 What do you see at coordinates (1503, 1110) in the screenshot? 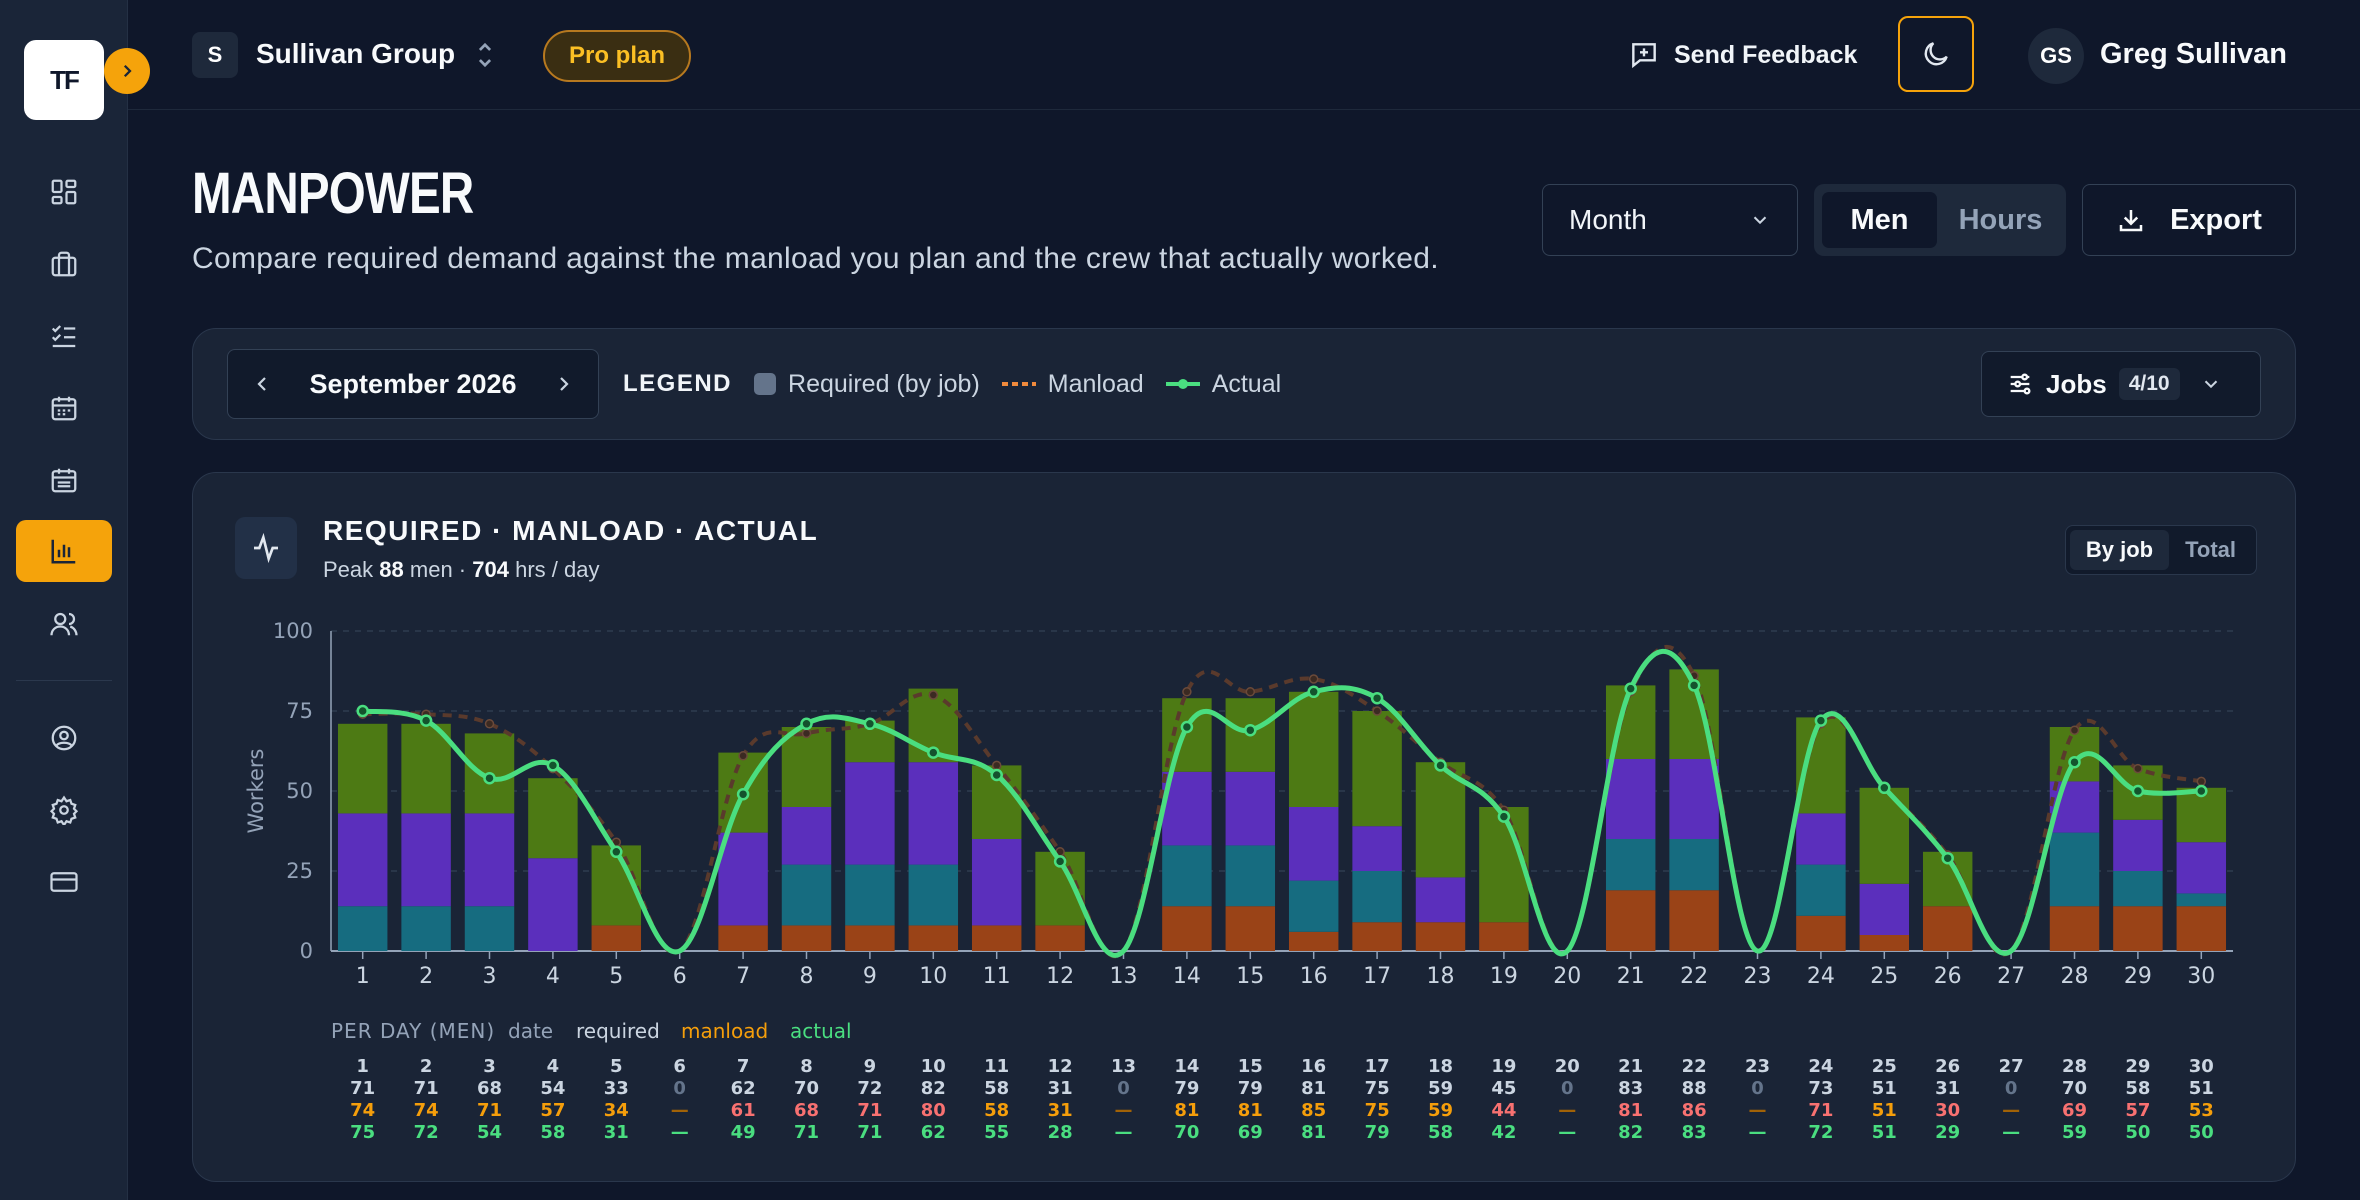
I see `table-manload-cell: 44` at bounding box center [1503, 1110].